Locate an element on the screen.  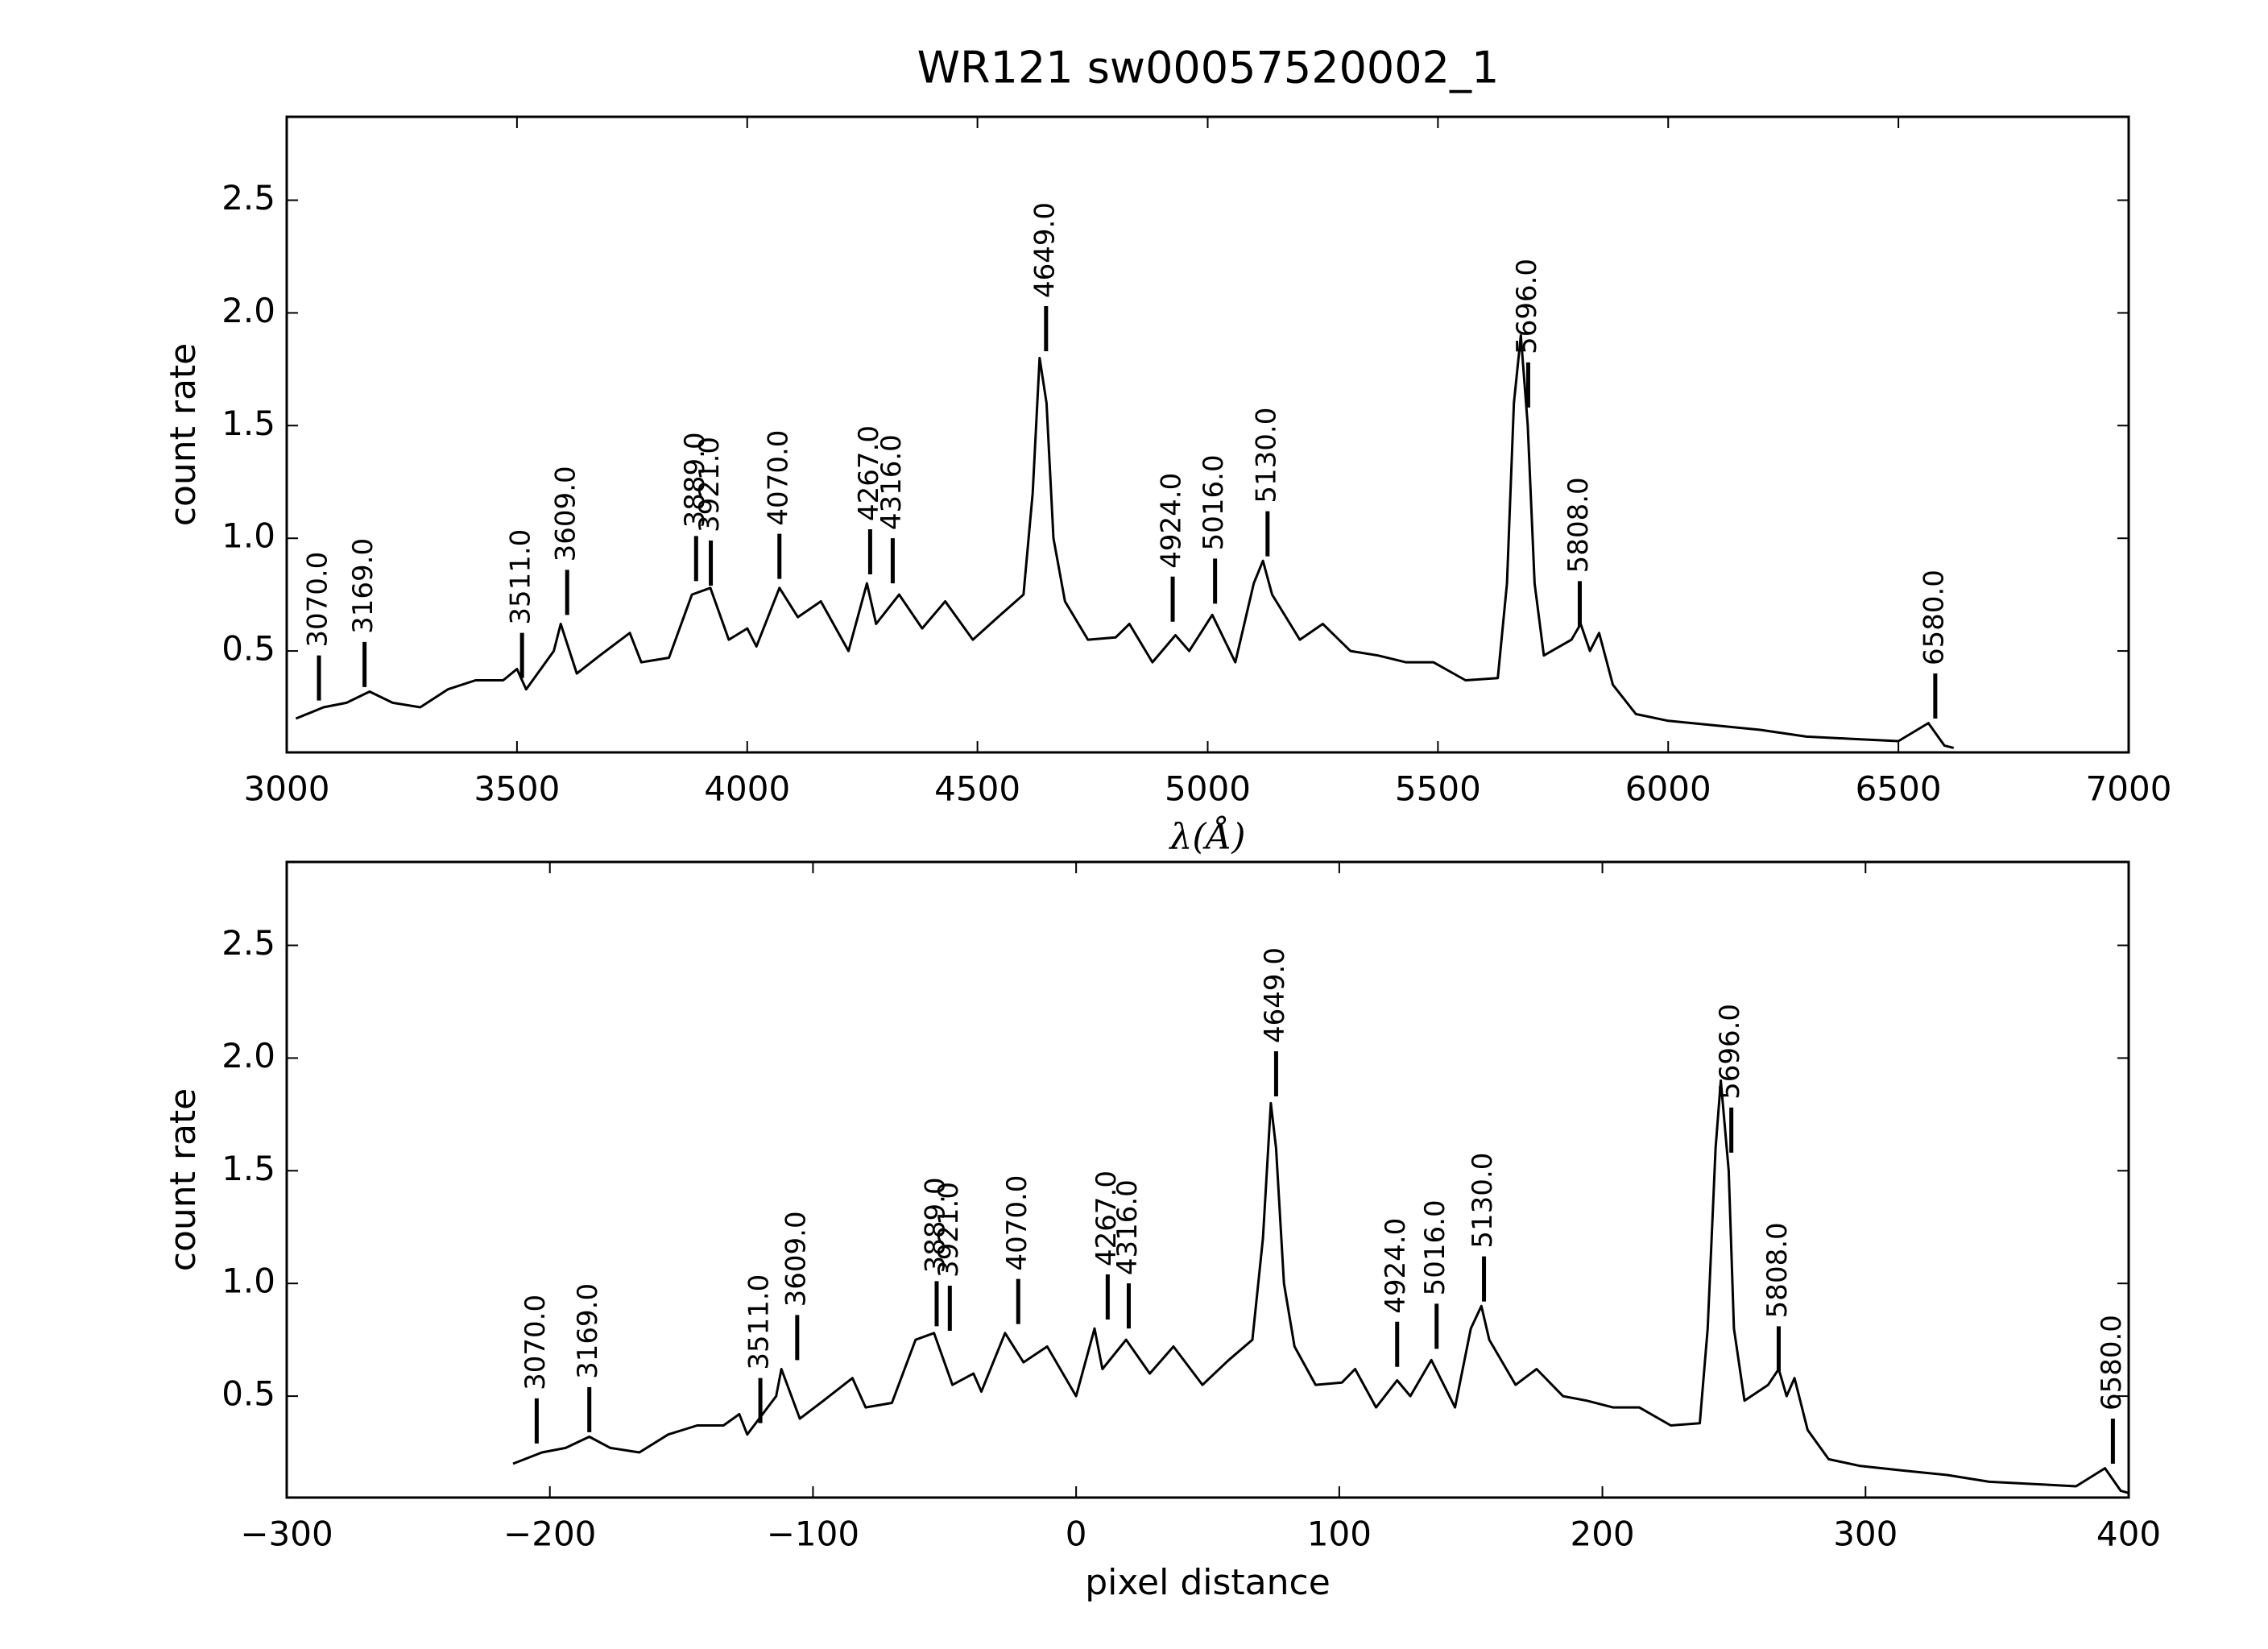
x-tick-label: 3500 is located at coordinates (517, 789).